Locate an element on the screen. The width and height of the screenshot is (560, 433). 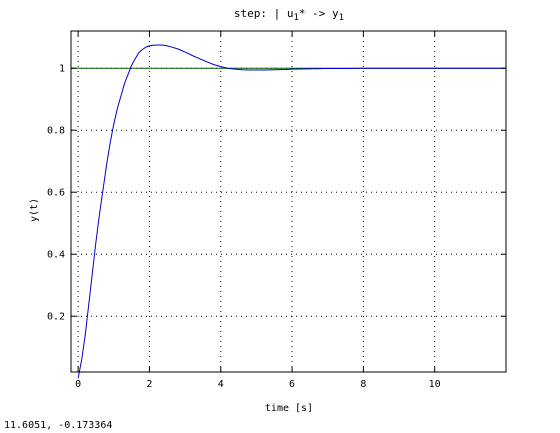
chart-title-sub-2: 1 is located at coordinates (341, 18).